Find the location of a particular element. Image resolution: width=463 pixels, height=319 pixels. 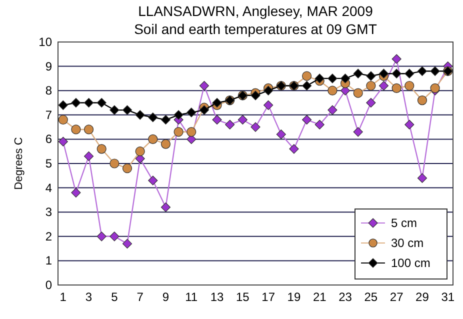

x-tick-label: 3 is located at coordinates (88, 297).